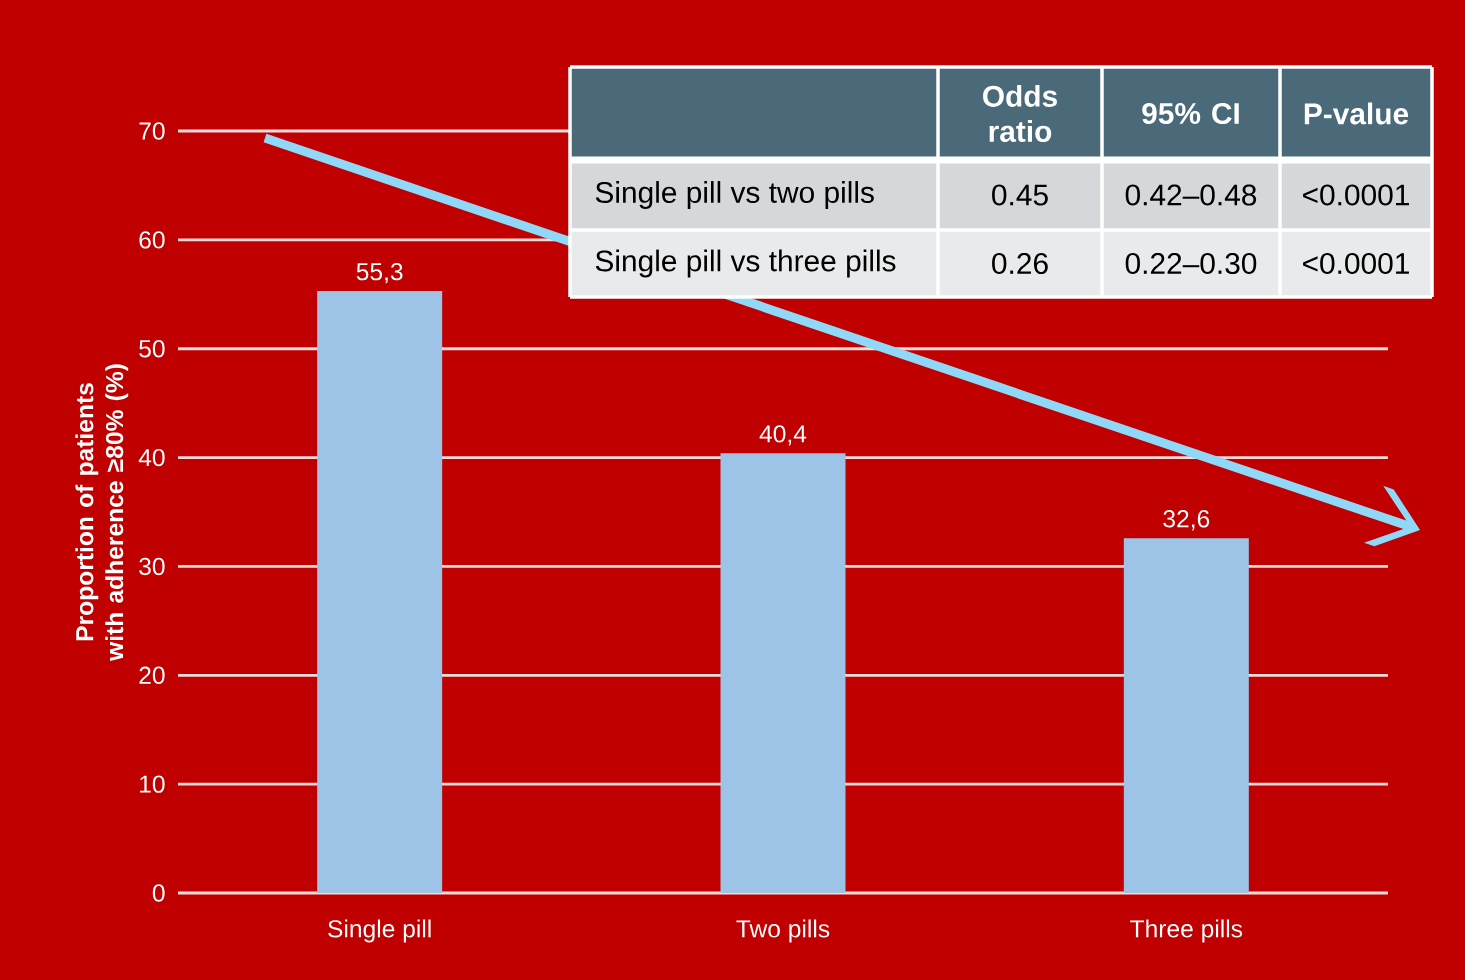 This screenshot has width=1465, height=980. I want to click on y-tick-label: 60, so click(152, 240).